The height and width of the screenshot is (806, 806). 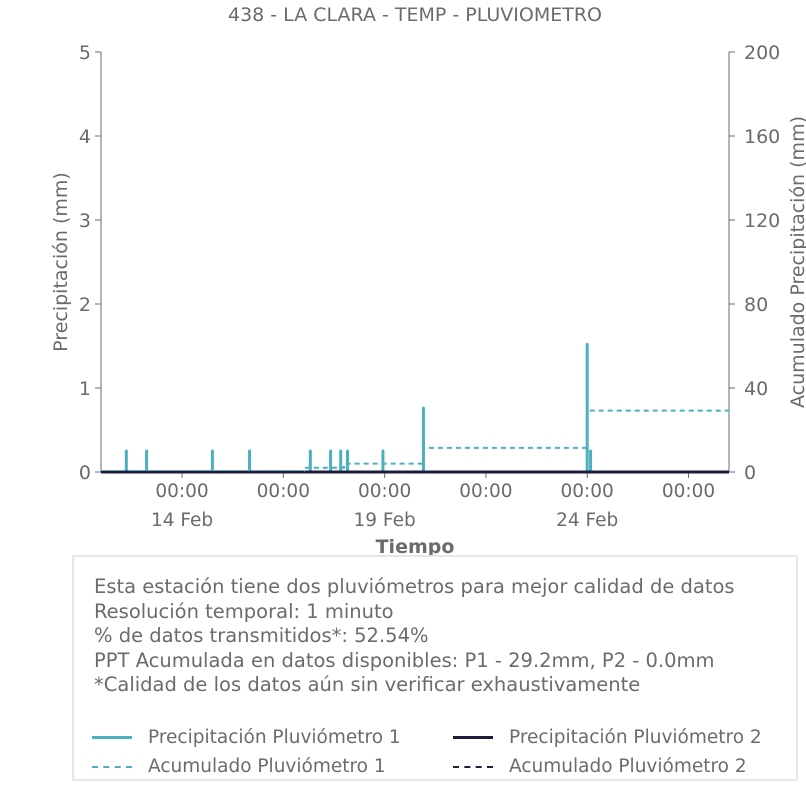 I want to click on info-line: % de datos transmitidos*: 52.54%, so click(x=261, y=635).